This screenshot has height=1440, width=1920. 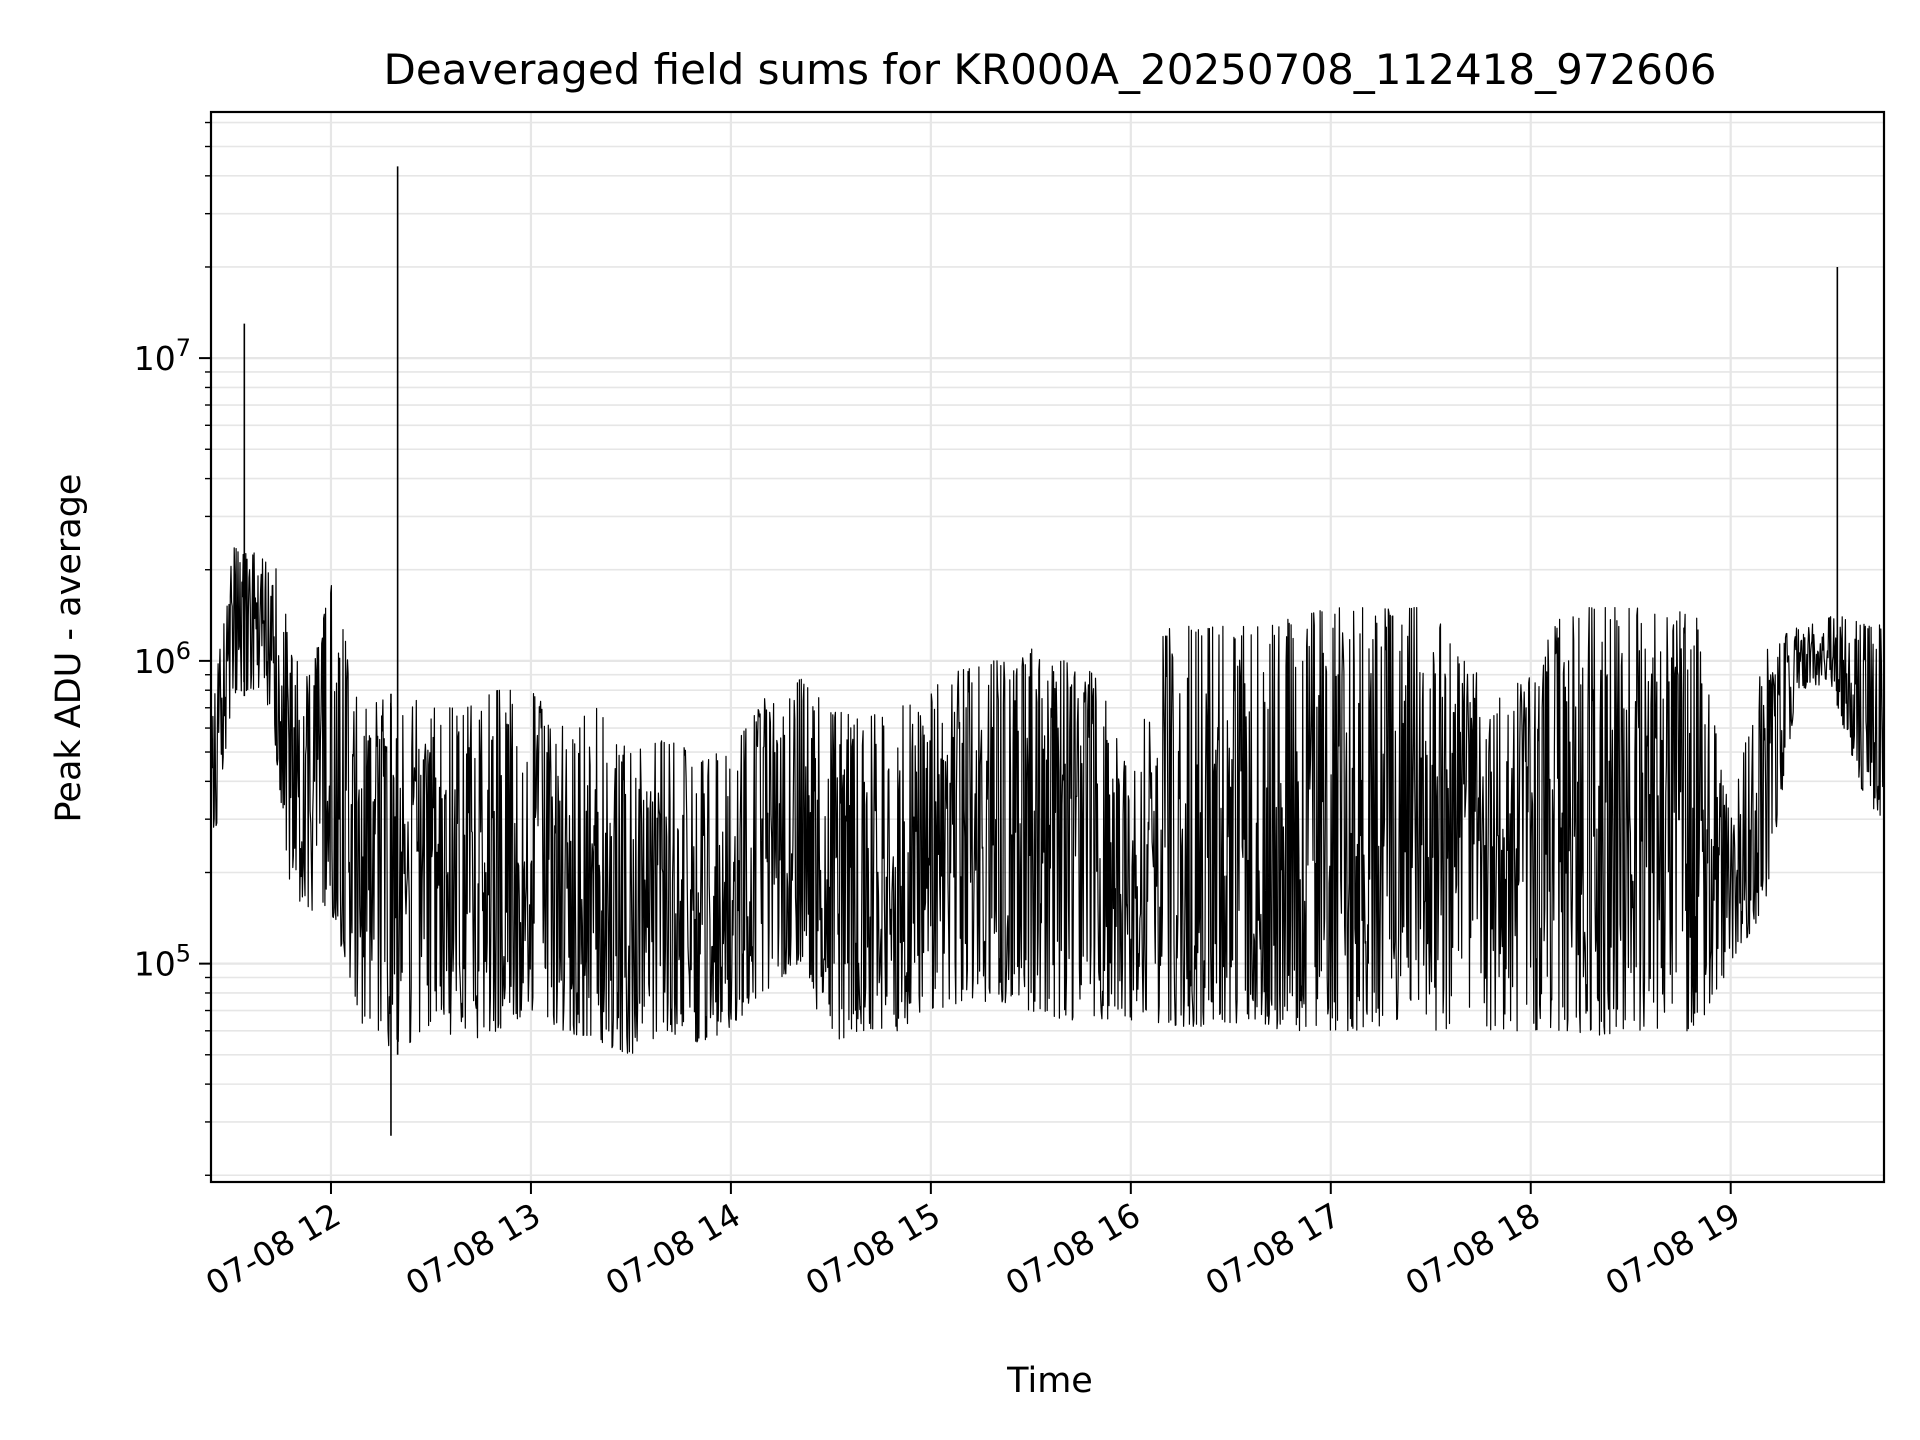 I want to click on y-tick-label: 106, so click(x=162, y=659).